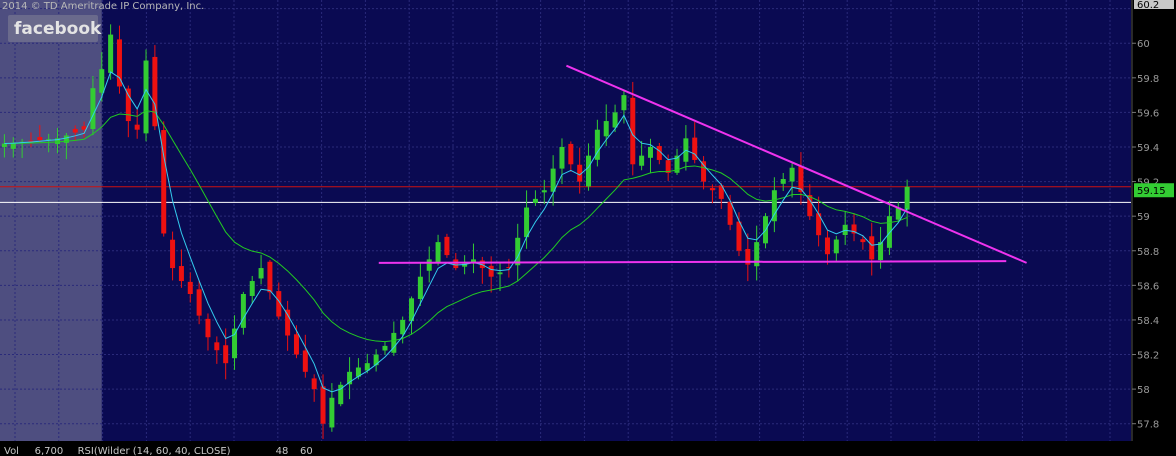  What do you see at coordinates (282, 451) in the screenshot?
I see `bottom-bar-item: 48` at bounding box center [282, 451].